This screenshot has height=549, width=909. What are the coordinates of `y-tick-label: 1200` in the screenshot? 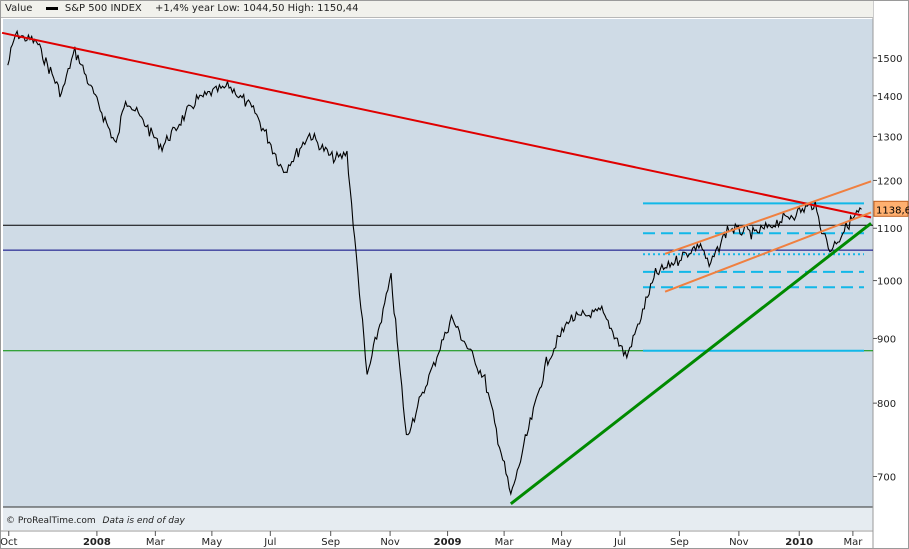 It's located at (889, 181).